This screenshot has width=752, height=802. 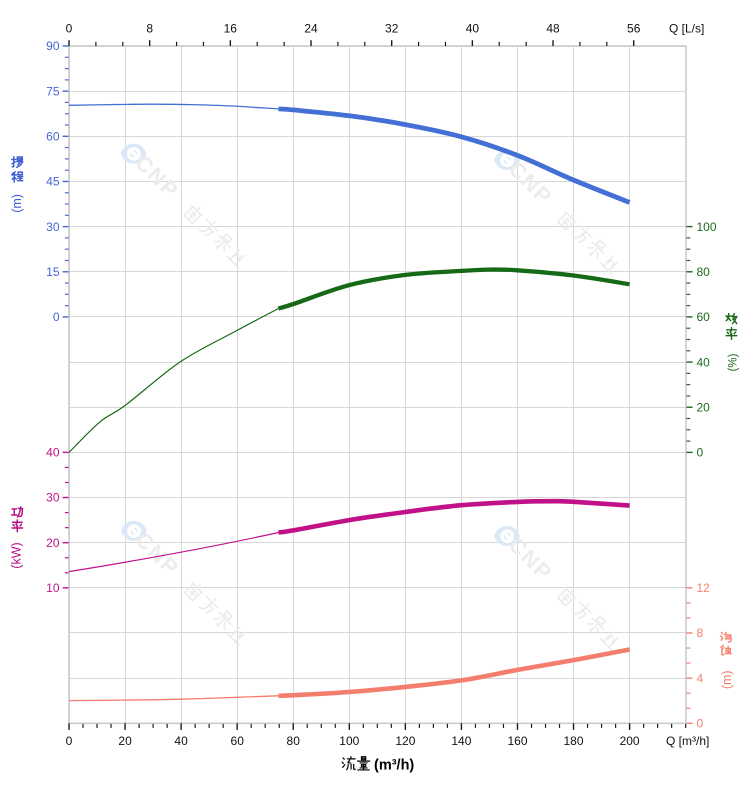 What do you see at coordinates (687, 741) in the screenshot?
I see `svg-text: Q [m³/h]` at bounding box center [687, 741].